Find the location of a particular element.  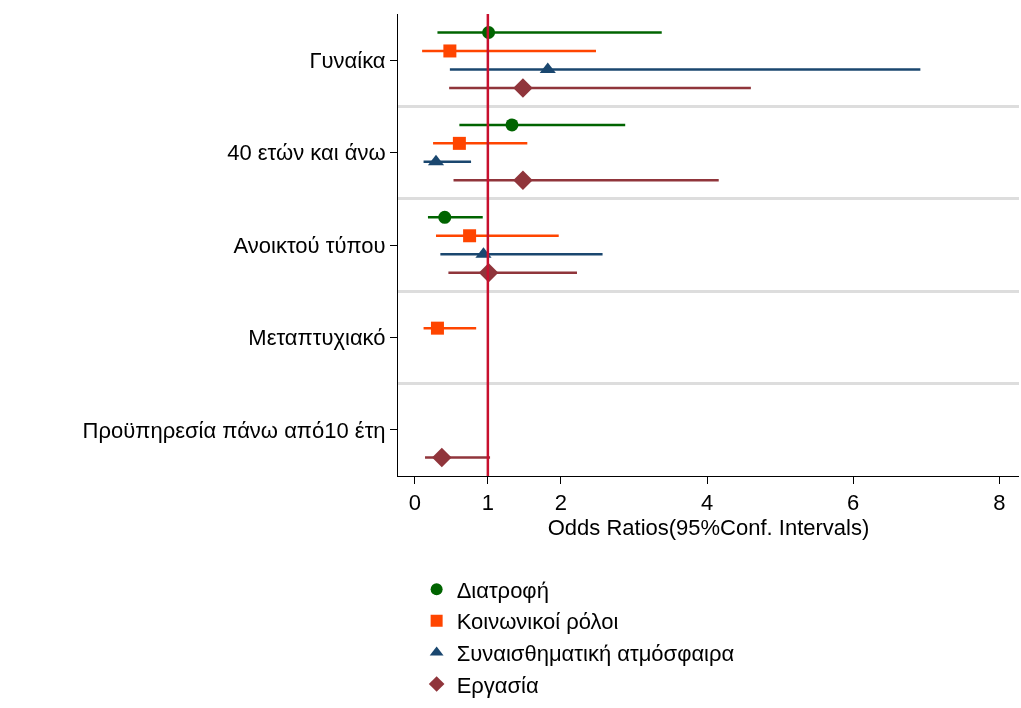

legend-label: Κοινωνικοί ρόλοι is located at coordinates (537, 622).